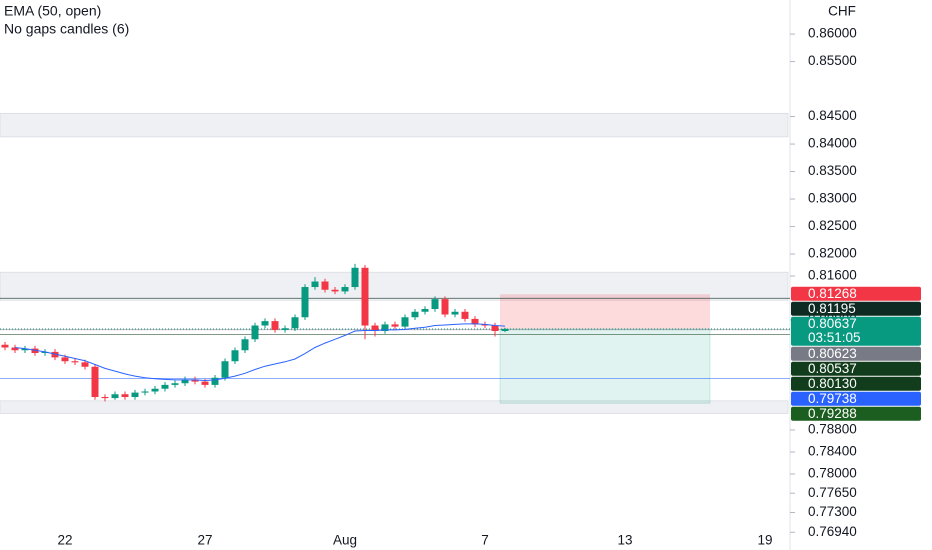 The height and width of the screenshot is (550, 932). I want to click on y-tick-label: 0.78400, so click(832, 451).